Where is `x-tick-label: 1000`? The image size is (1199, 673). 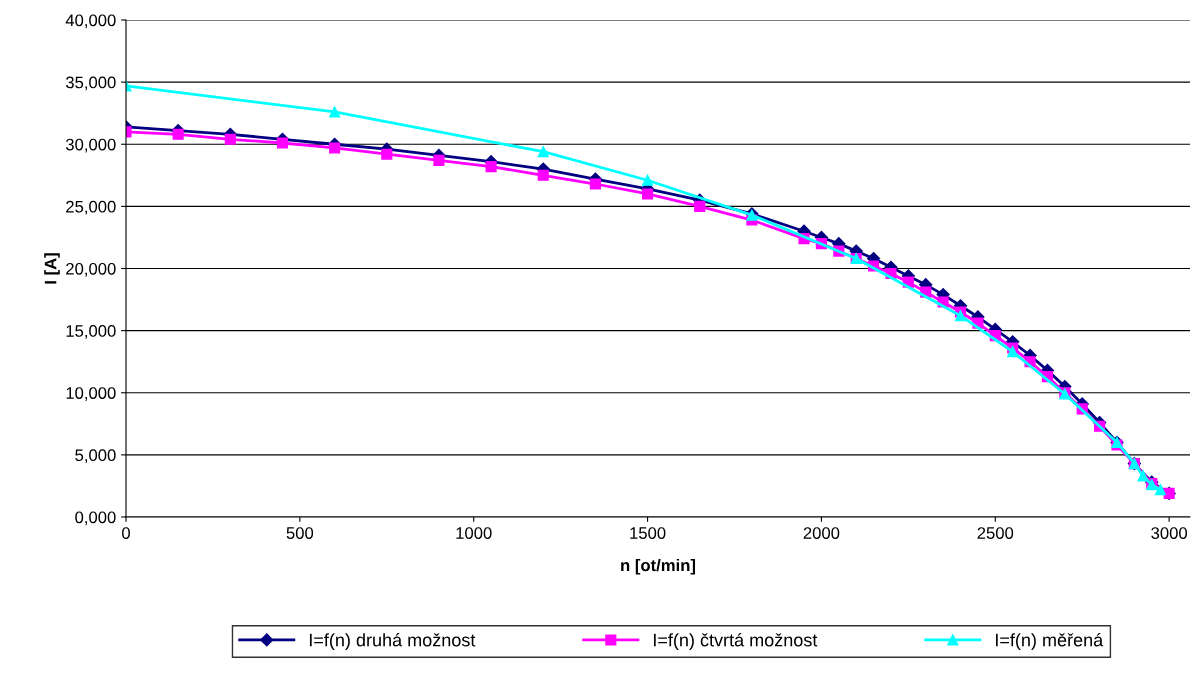
x-tick-label: 1000 is located at coordinates (474, 533).